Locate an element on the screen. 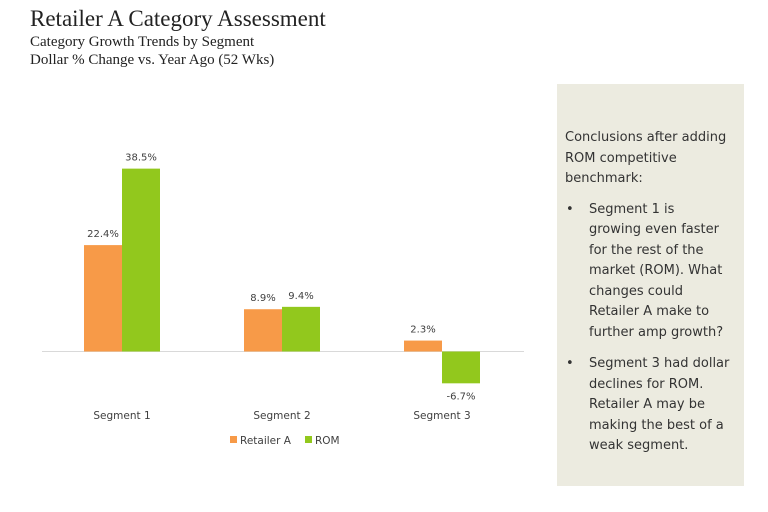 The image size is (768, 512). page-subtitle: Category Growth Trends by Segment is located at coordinates (142, 42).